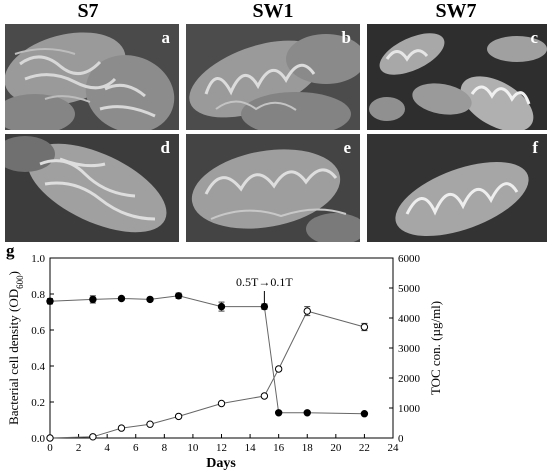 This screenshot has width=550, height=473. What do you see at coordinates (38, 439) in the screenshot?
I see `y-left-tick-label: 0.0` at bounding box center [38, 439].